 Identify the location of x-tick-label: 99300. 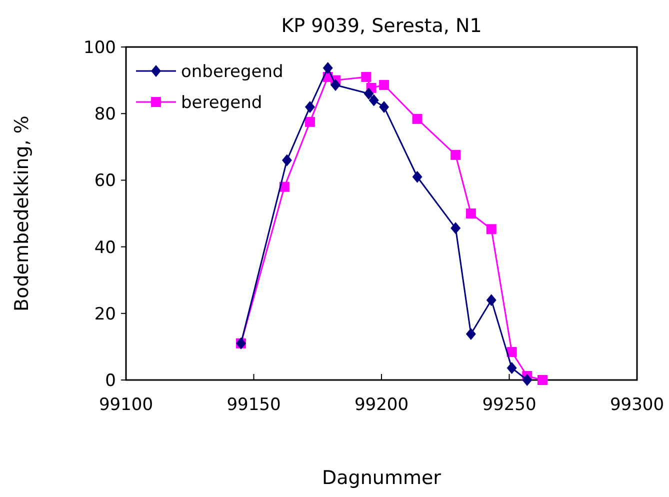
(637, 405).